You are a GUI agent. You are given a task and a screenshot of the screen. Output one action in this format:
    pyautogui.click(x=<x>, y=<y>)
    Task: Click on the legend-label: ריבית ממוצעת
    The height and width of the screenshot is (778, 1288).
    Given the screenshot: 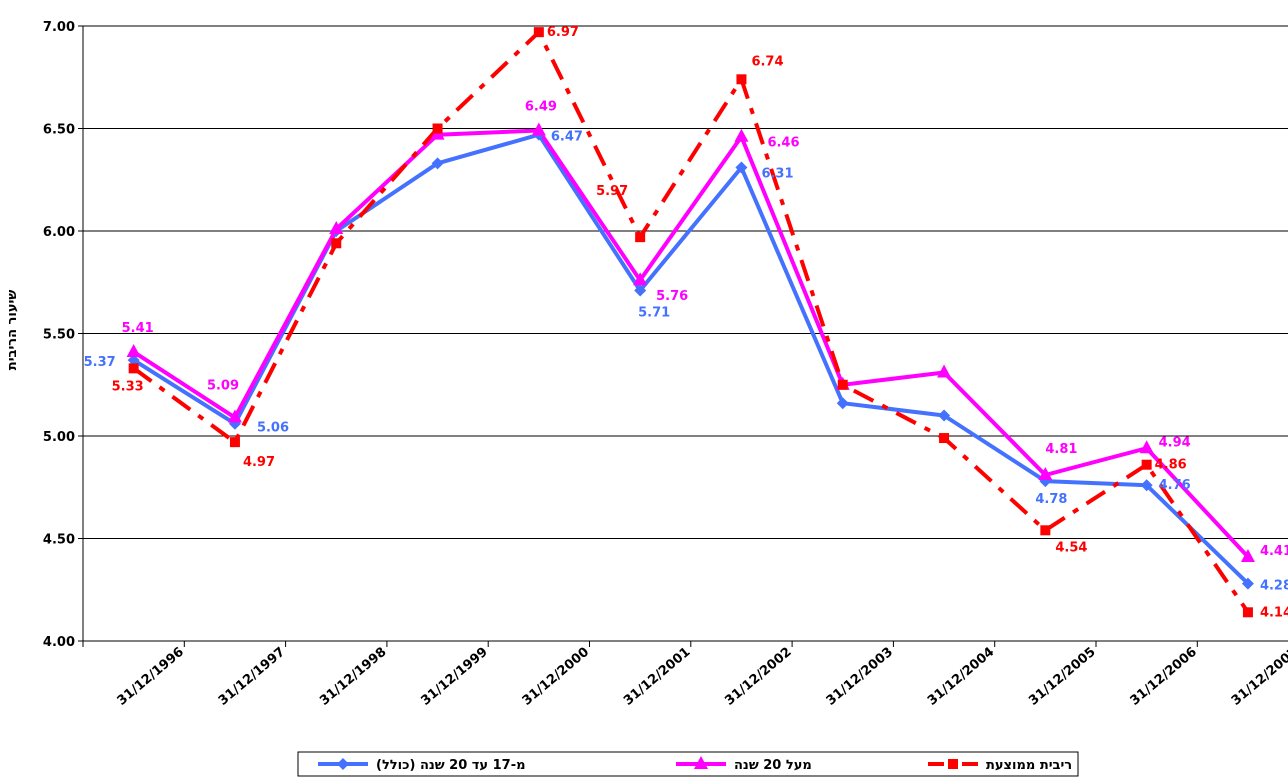 What is the action you would take?
    pyautogui.click(x=1029, y=765)
    